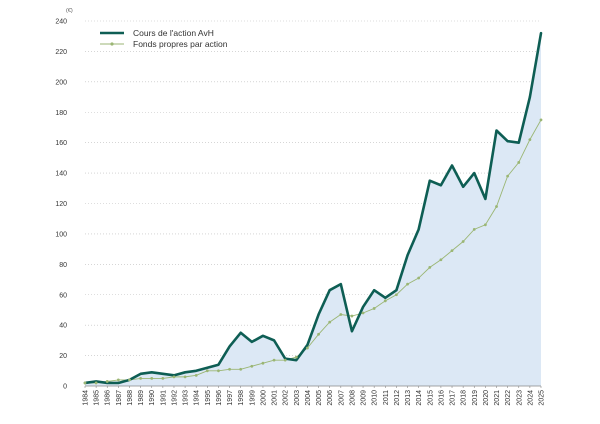  Describe the element at coordinates (364, 398) in the screenshot. I see `x-tick-label: 2009` at that location.